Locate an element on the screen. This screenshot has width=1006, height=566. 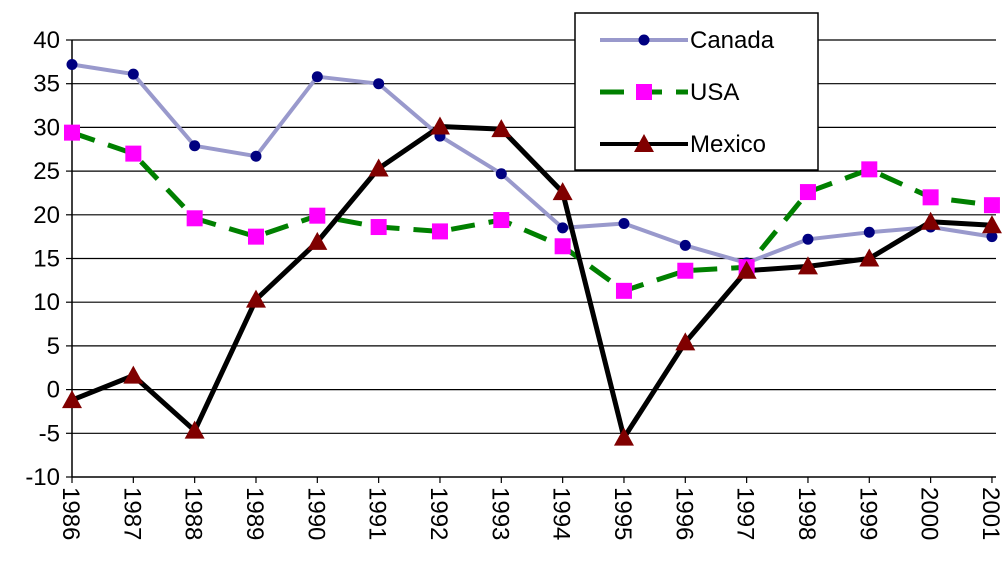
legend-item-mexico: Mexico is located at coordinates (683, 144).